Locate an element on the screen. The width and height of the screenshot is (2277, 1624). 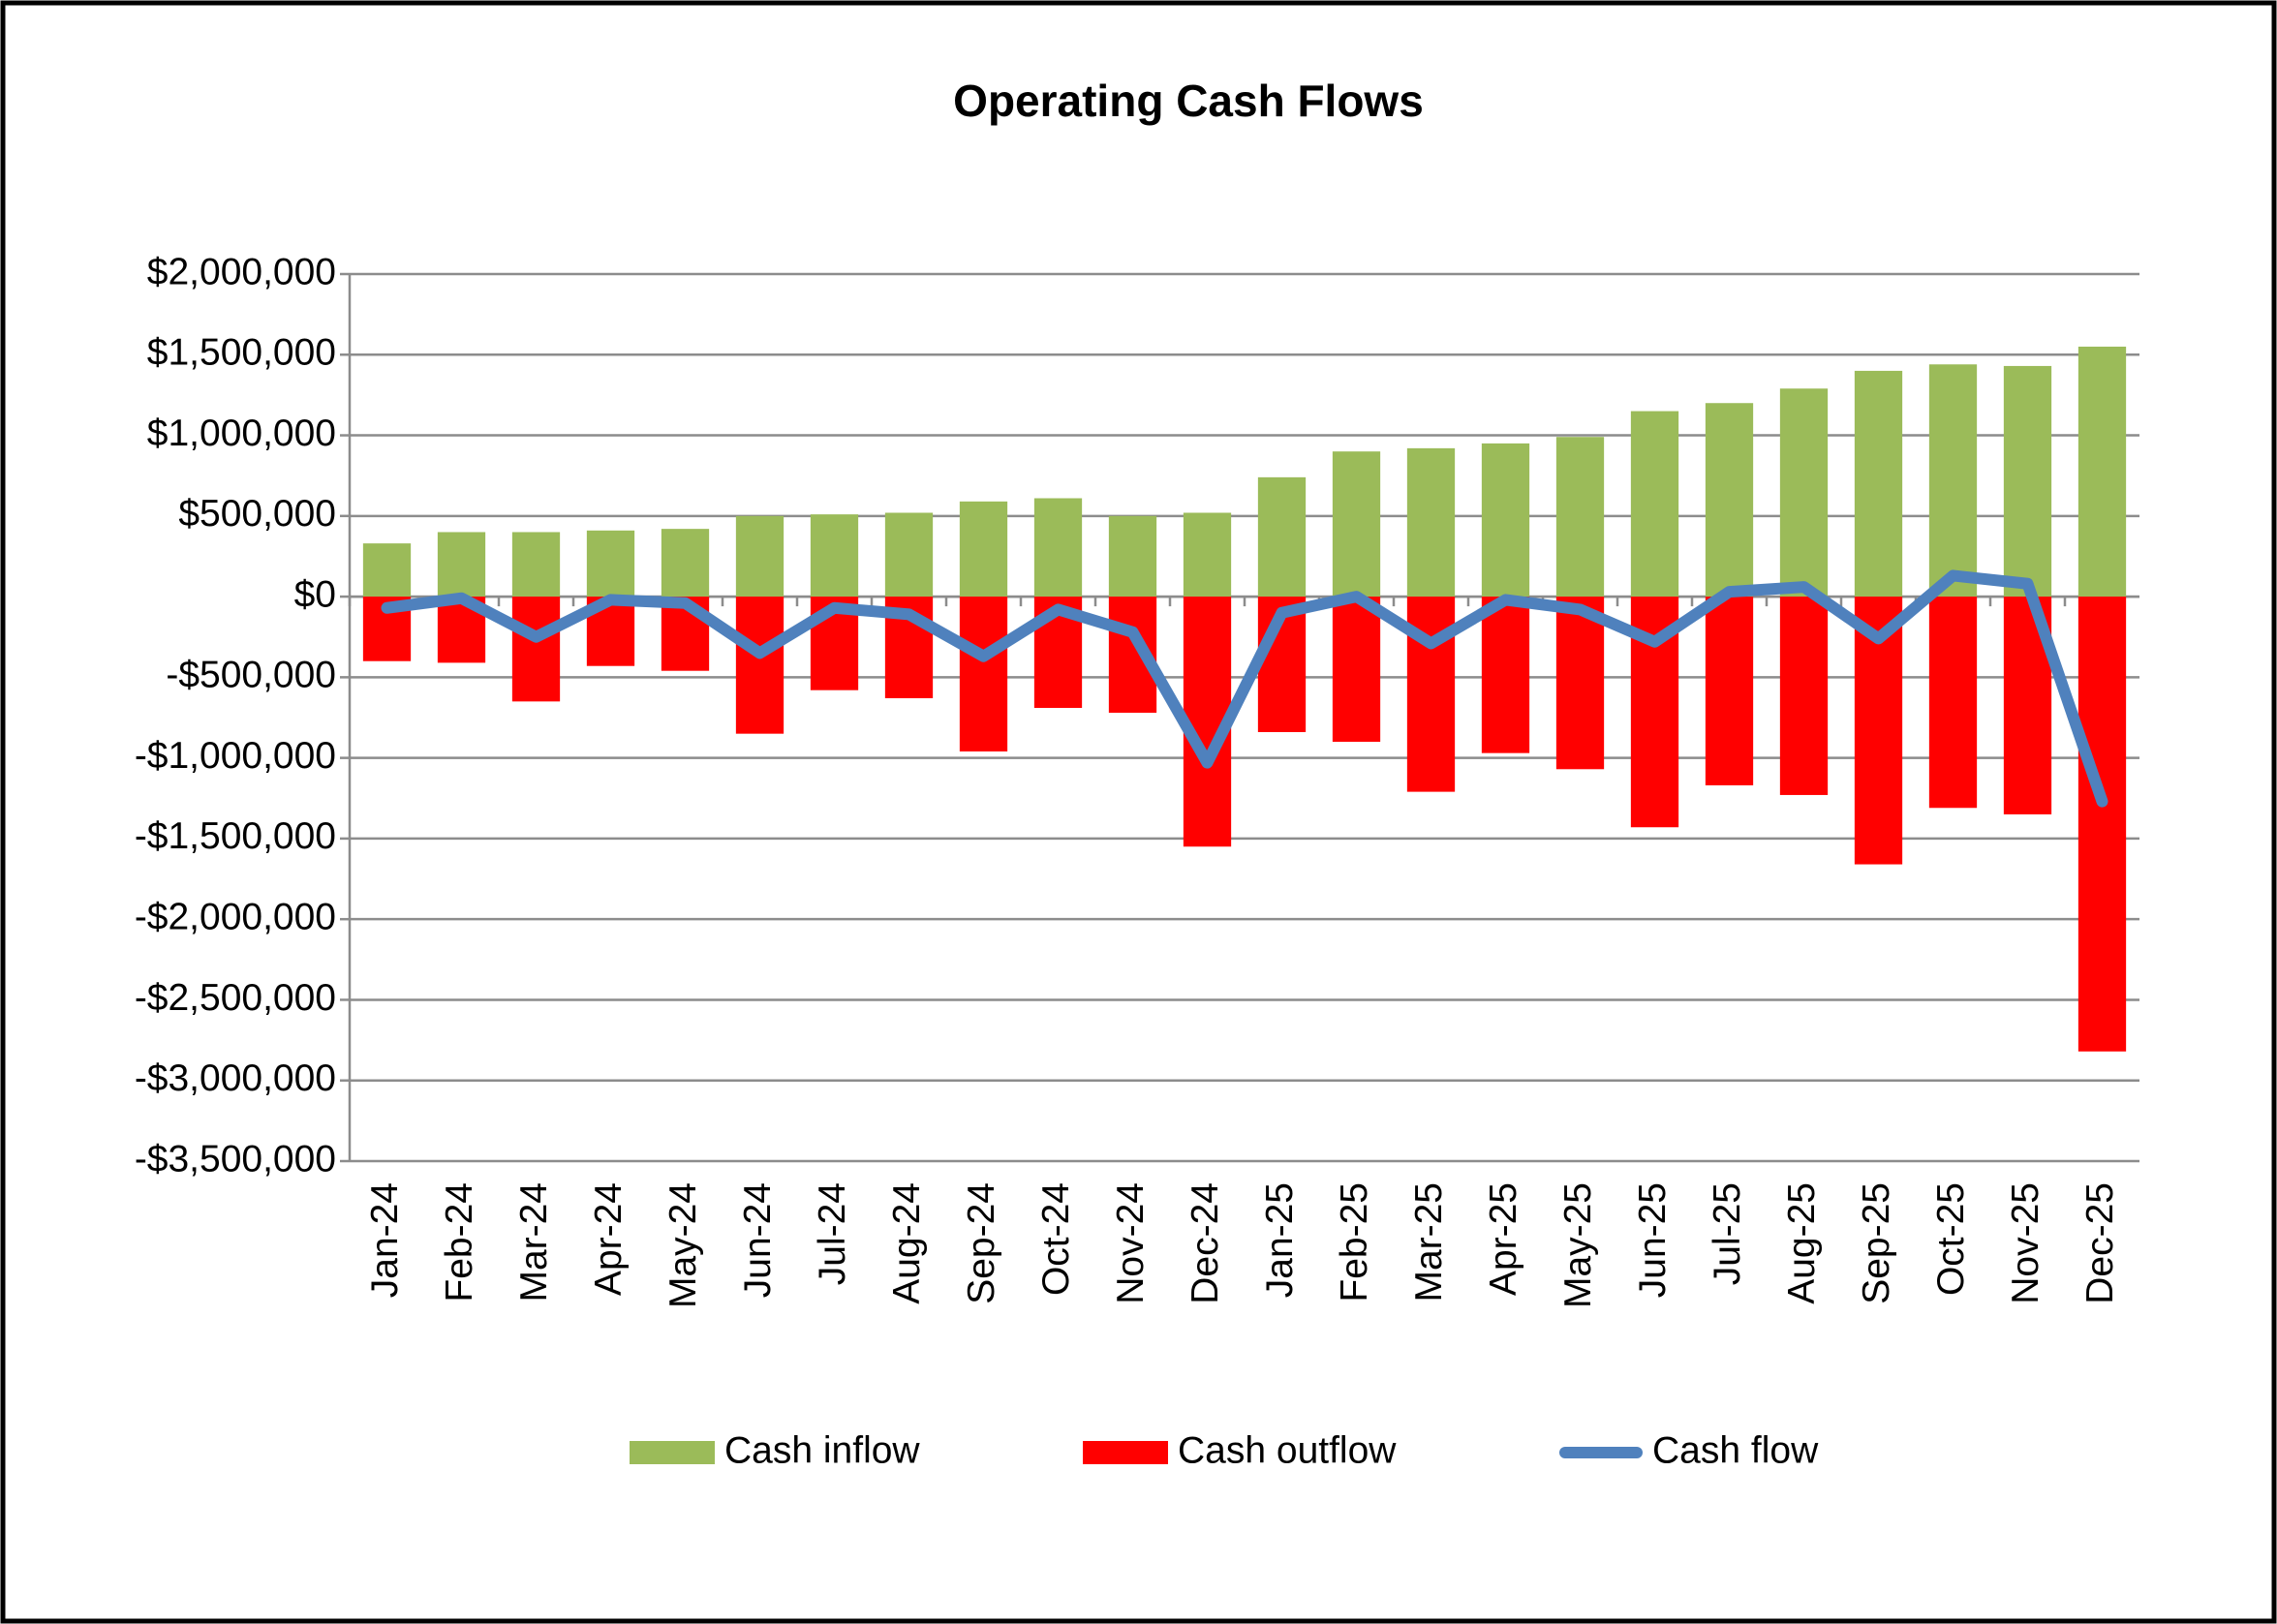
x-tick-label: Apr-24 is located at coordinates (609, 1239).